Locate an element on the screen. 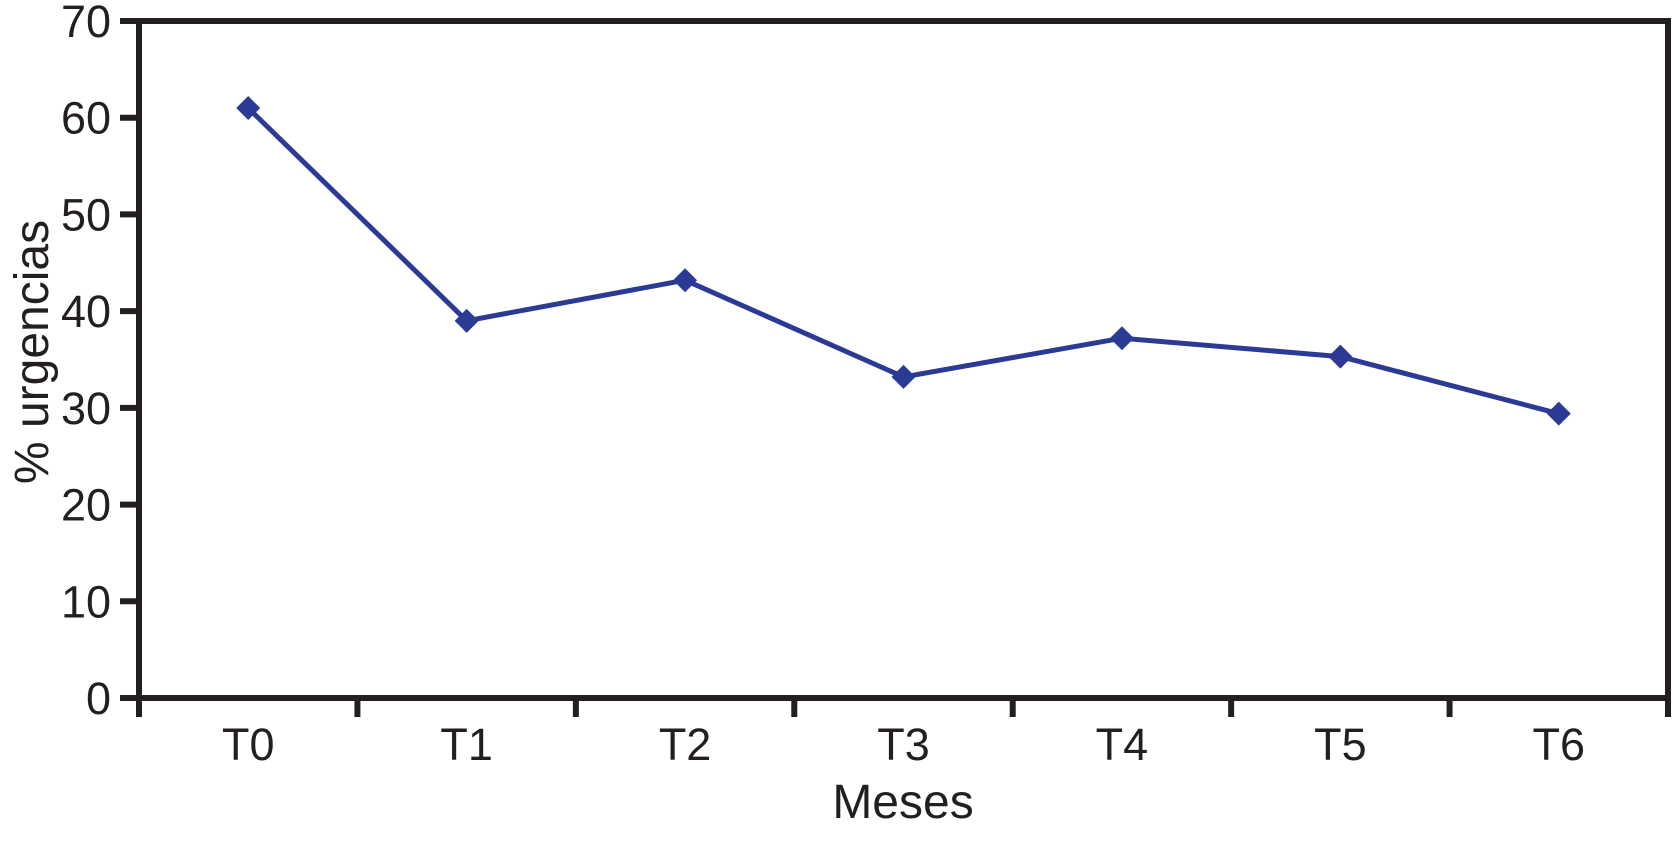 The height and width of the screenshot is (843, 1672). y-tick-label: 0 is located at coordinates (98, 698).